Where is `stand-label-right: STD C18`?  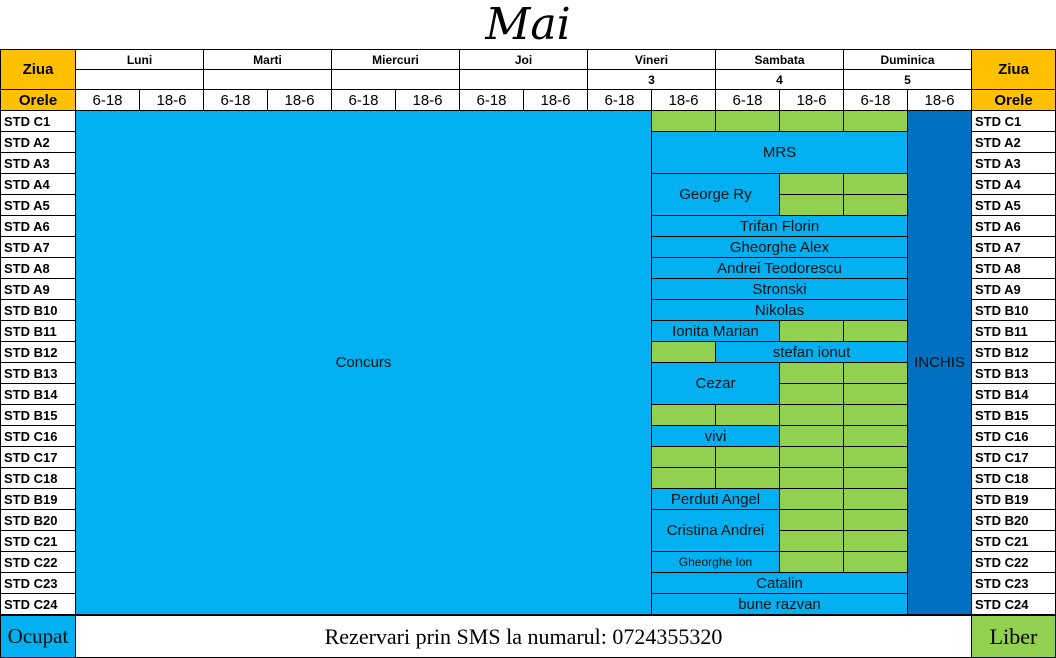 stand-label-right: STD C18 is located at coordinates (1014, 478).